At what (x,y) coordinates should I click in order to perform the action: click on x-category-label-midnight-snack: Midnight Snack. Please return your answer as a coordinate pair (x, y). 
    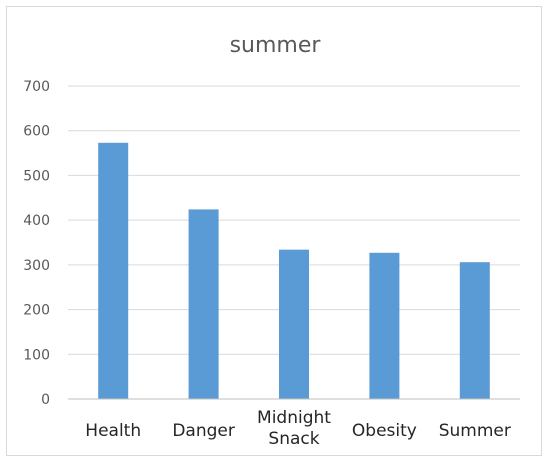
    Looking at the image, I should click on (294, 428).